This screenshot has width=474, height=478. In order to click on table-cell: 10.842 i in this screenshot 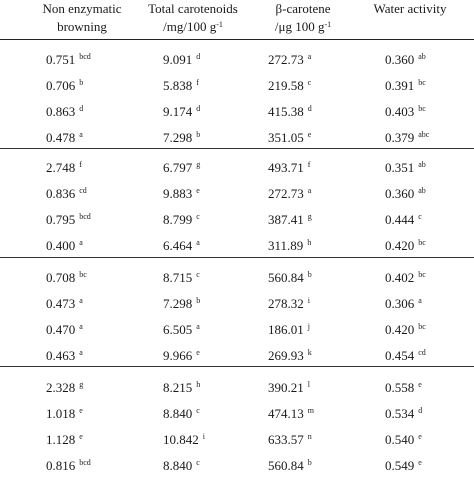, I will do `click(184, 441)`.